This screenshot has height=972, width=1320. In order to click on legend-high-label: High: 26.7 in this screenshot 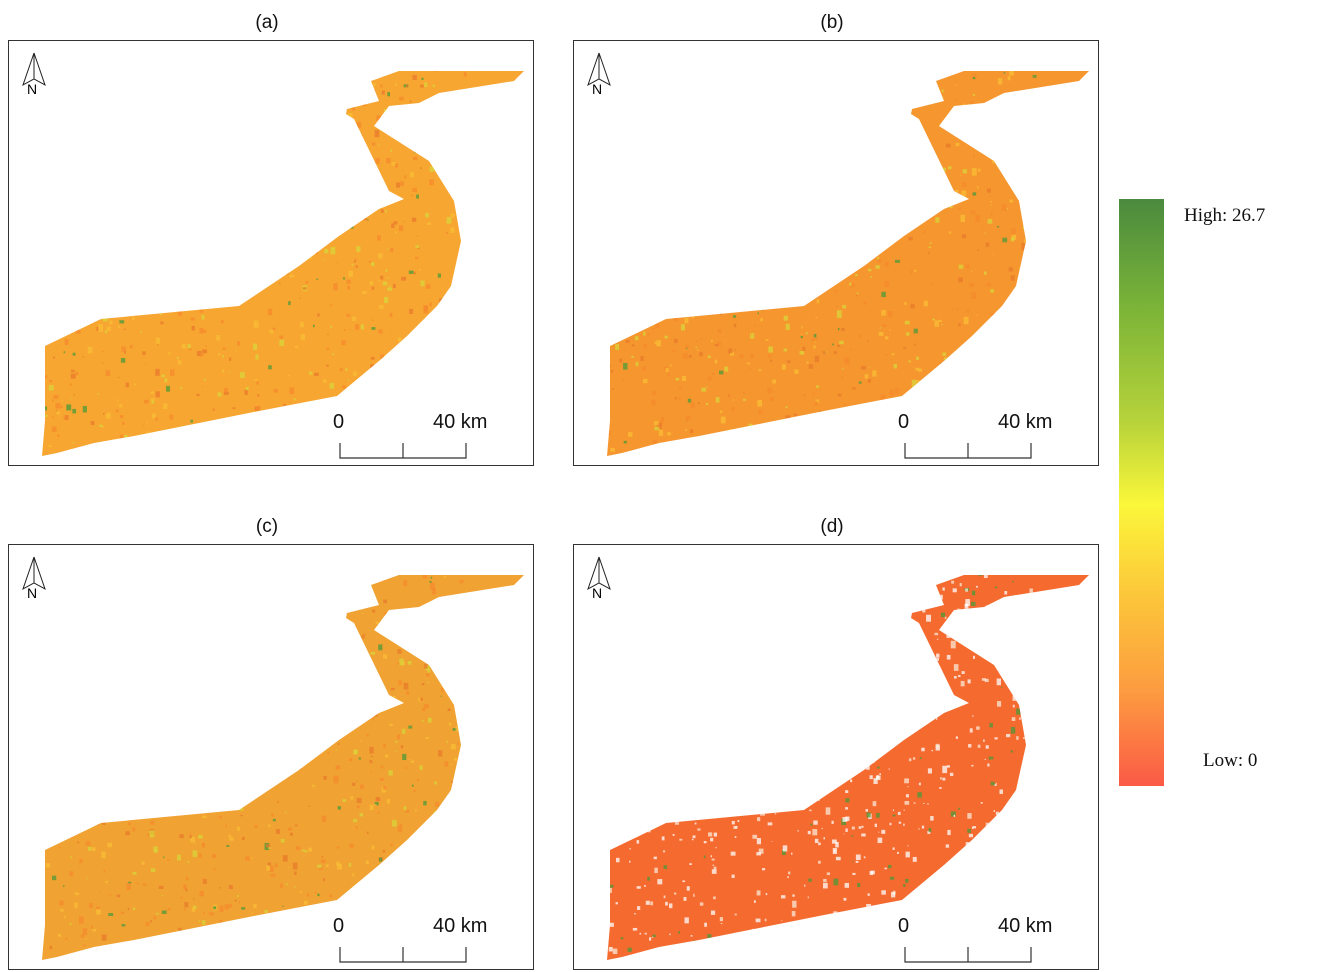, I will do `click(1225, 215)`.